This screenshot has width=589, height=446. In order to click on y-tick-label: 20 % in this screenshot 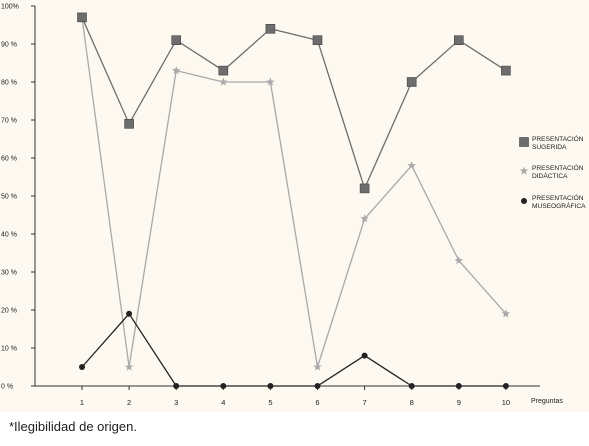, I will do `click(9, 311)`.